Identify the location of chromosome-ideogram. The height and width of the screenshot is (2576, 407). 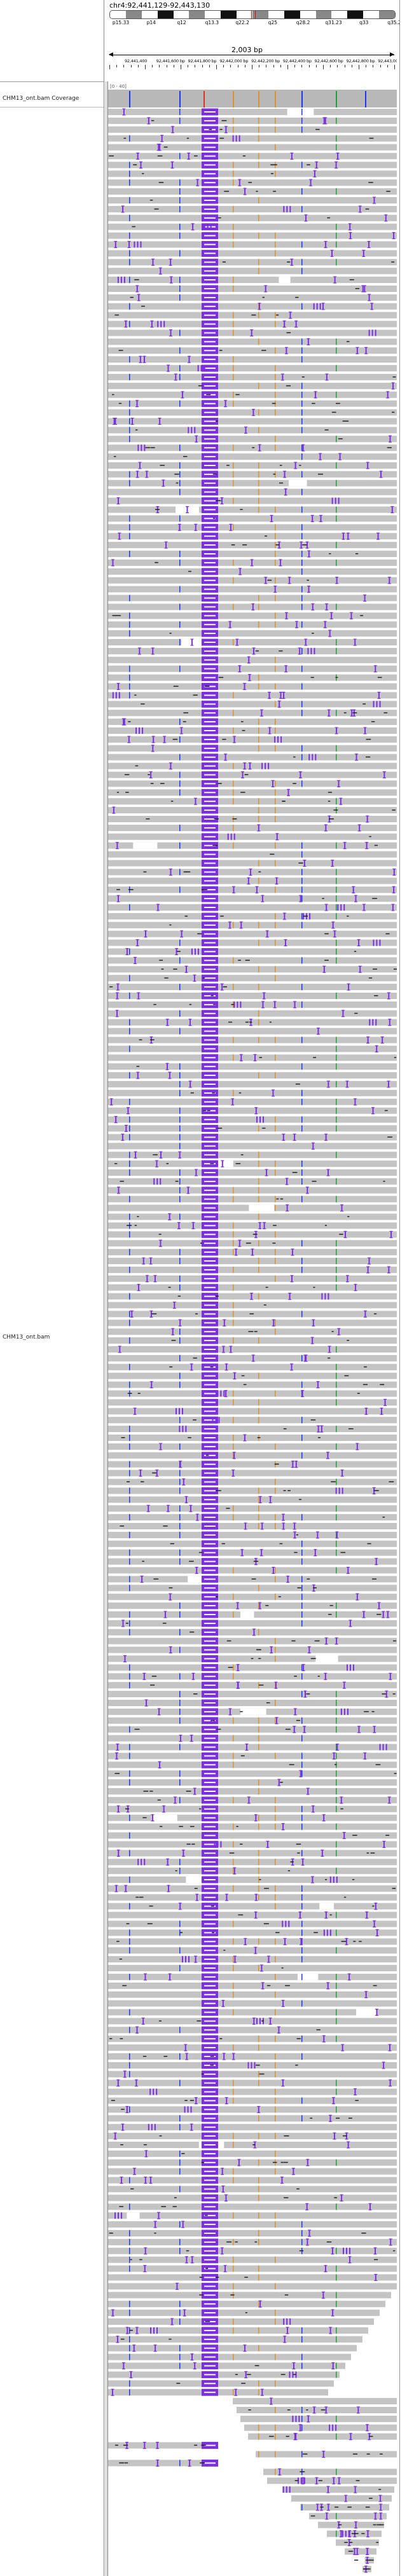
(252, 14).